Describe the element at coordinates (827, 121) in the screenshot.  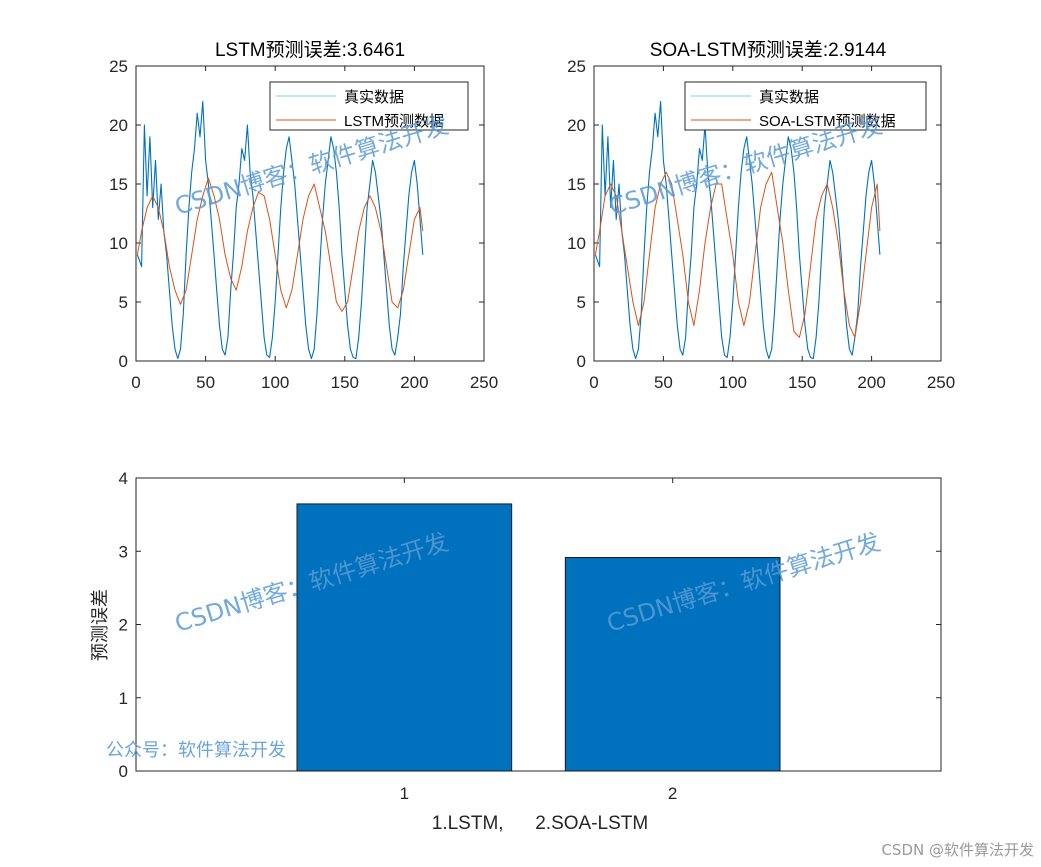
I see `legend-label-pred: SOA-LSTM预测数据` at that location.